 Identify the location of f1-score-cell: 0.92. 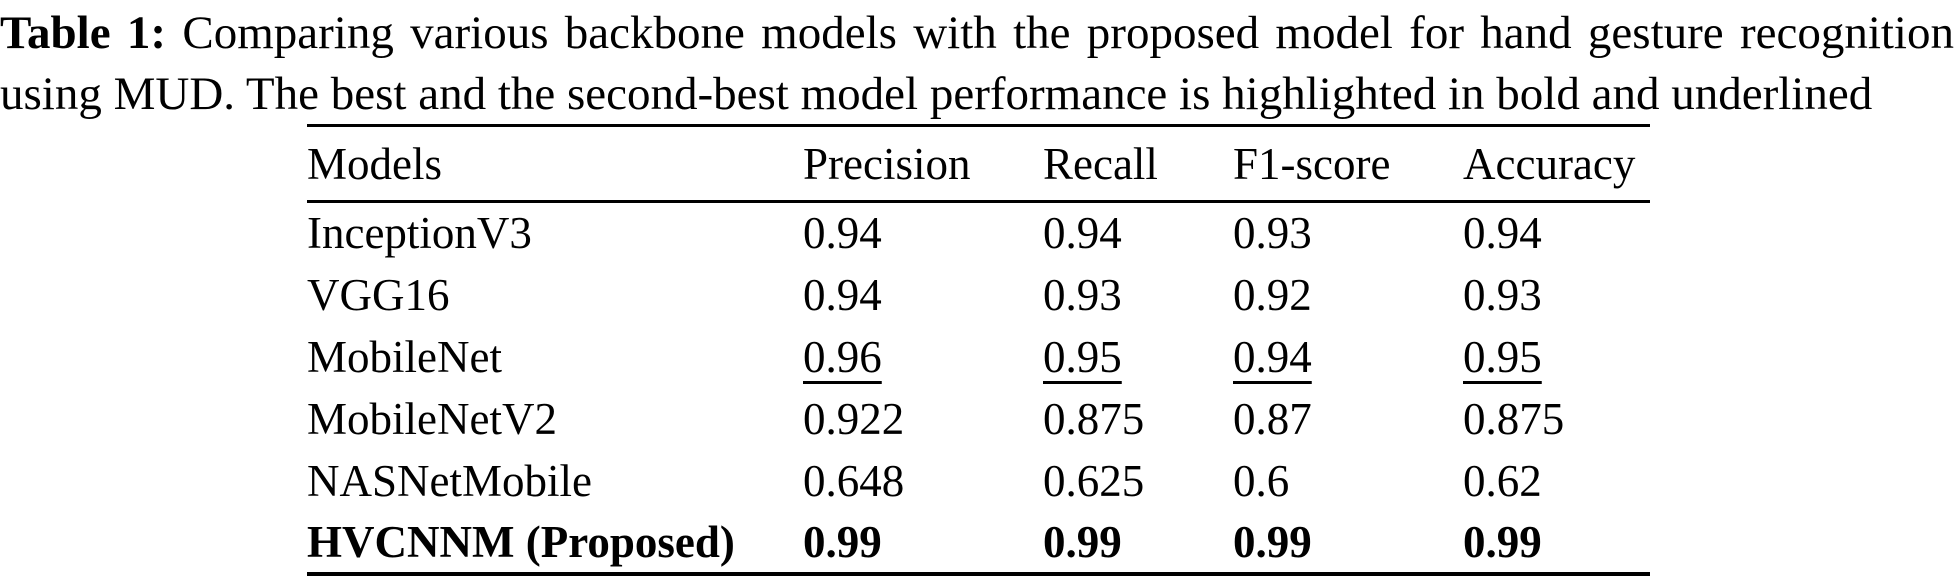
(1272, 294).